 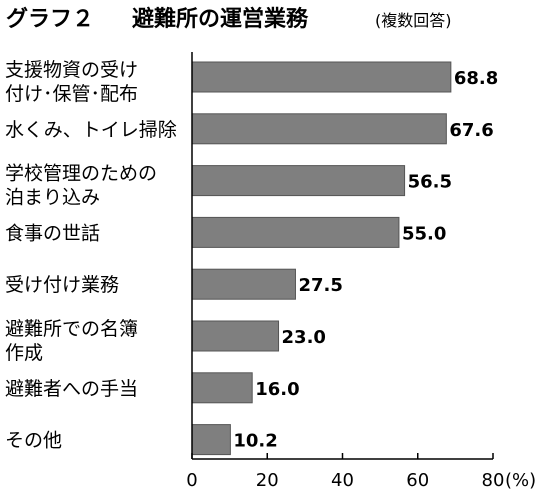 I want to click on data-label: 68.8, so click(x=476, y=78).